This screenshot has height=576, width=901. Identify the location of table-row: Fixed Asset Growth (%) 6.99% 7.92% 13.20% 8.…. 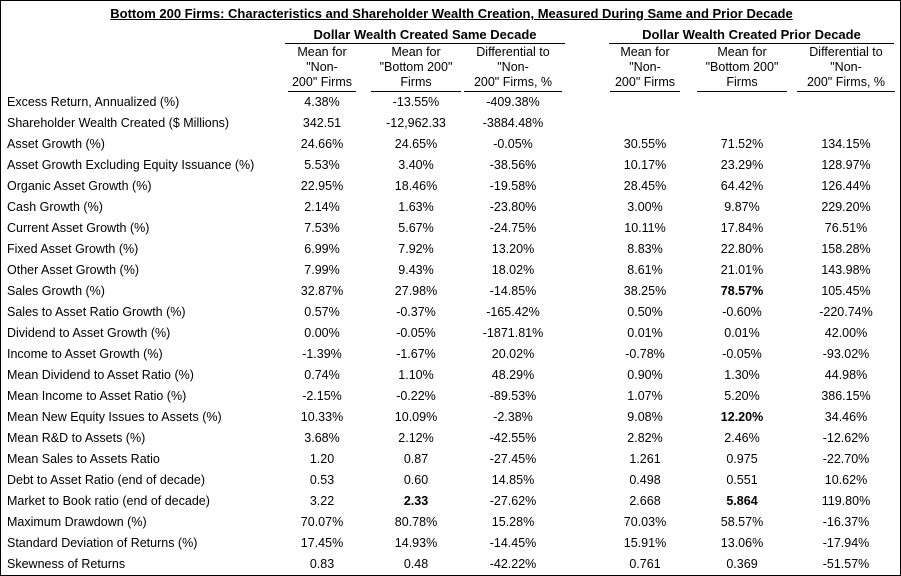
(450, 249).